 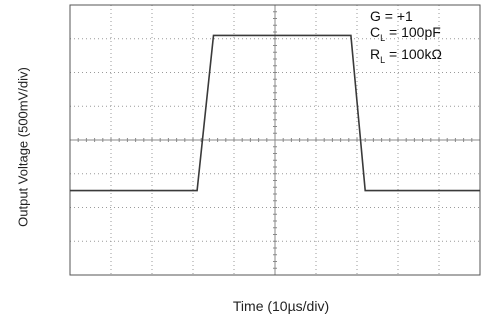 What do you see at coordinates (396, 16) in the screenshot?
I see `condition-value: = +1` at bounding box center [396, 16].